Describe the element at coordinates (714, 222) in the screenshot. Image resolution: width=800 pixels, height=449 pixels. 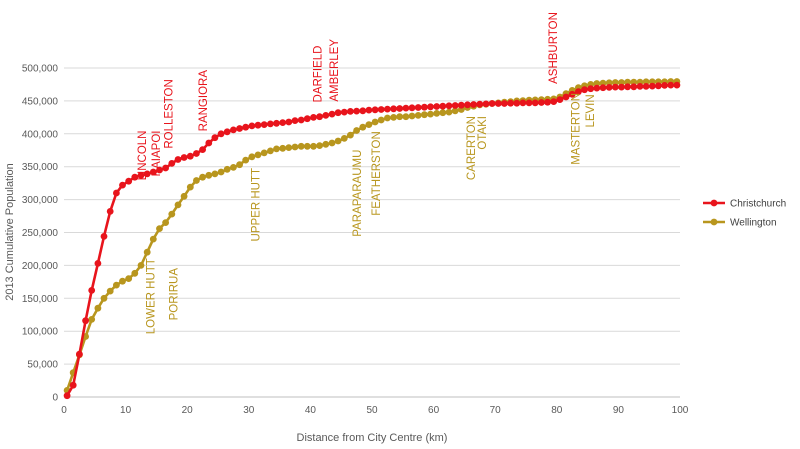
I see `legend-marker` at that location.